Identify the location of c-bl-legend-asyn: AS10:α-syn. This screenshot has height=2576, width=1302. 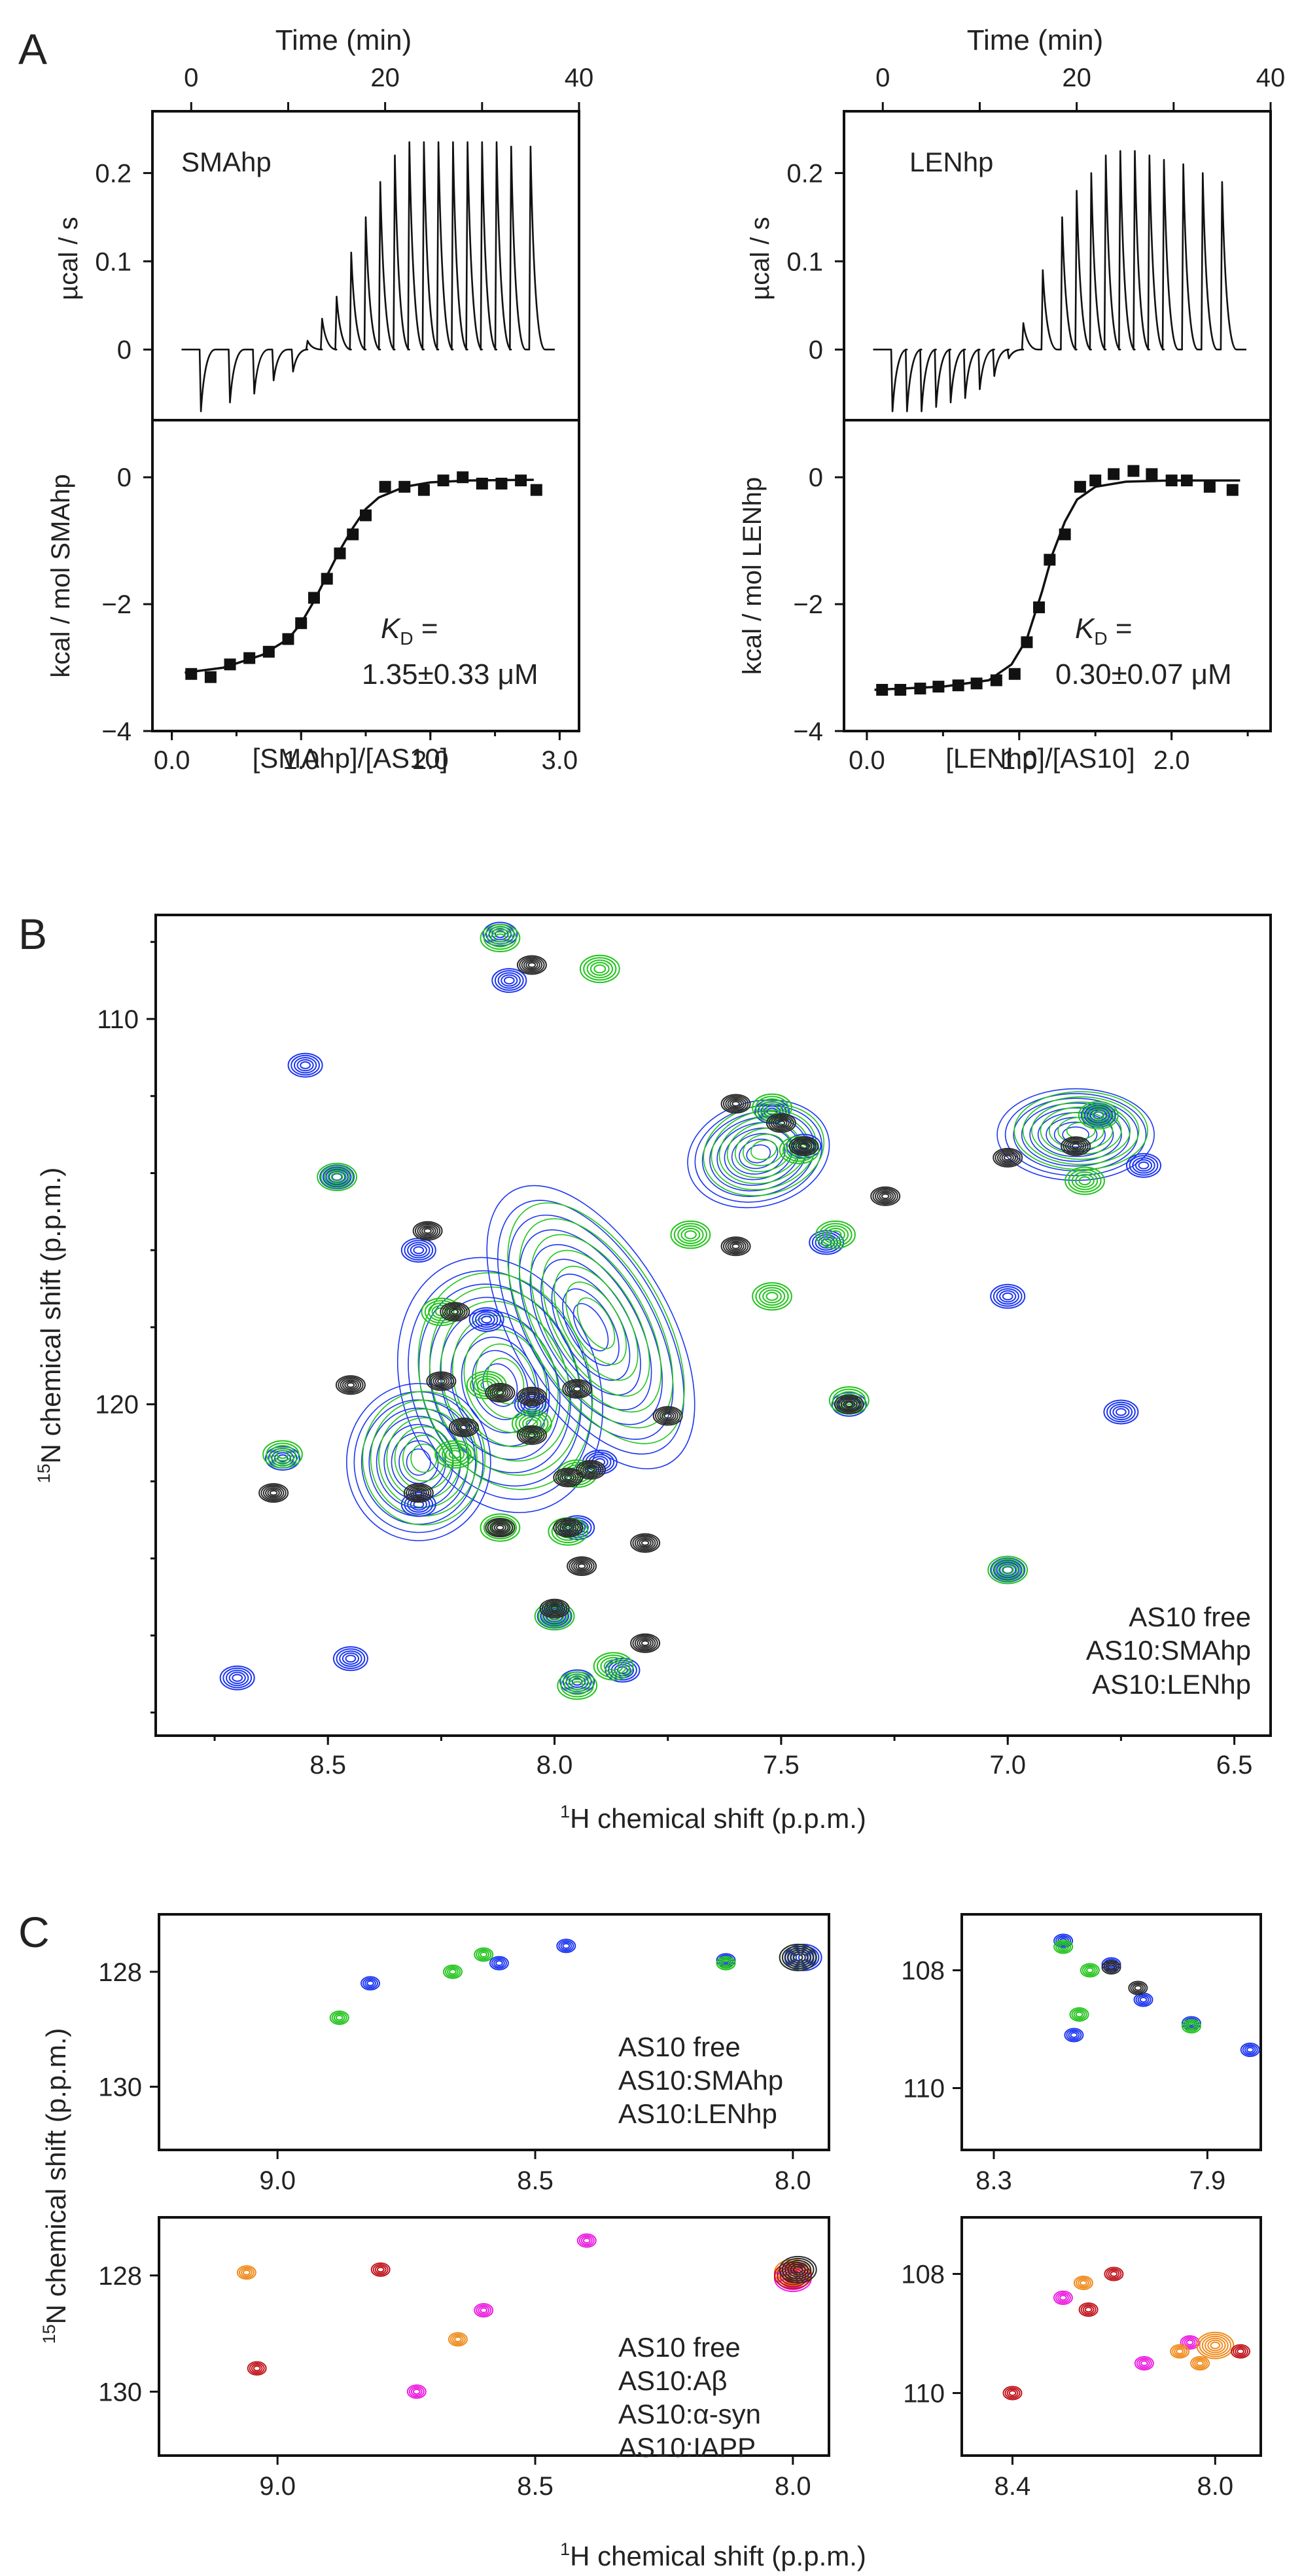
(689, 2414).